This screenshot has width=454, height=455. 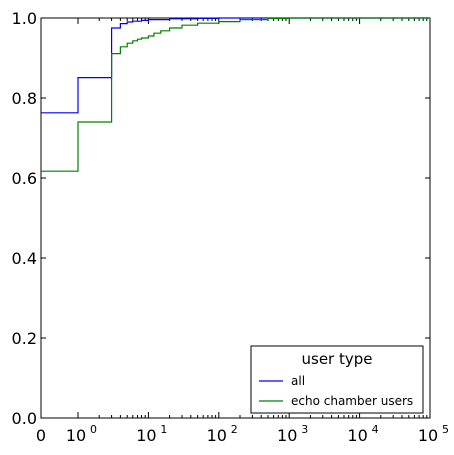 What do you see at coordinates (24, 18) in the screenshot?
I see `y-tick-label: 1.0` at bounding box center [24, 18].